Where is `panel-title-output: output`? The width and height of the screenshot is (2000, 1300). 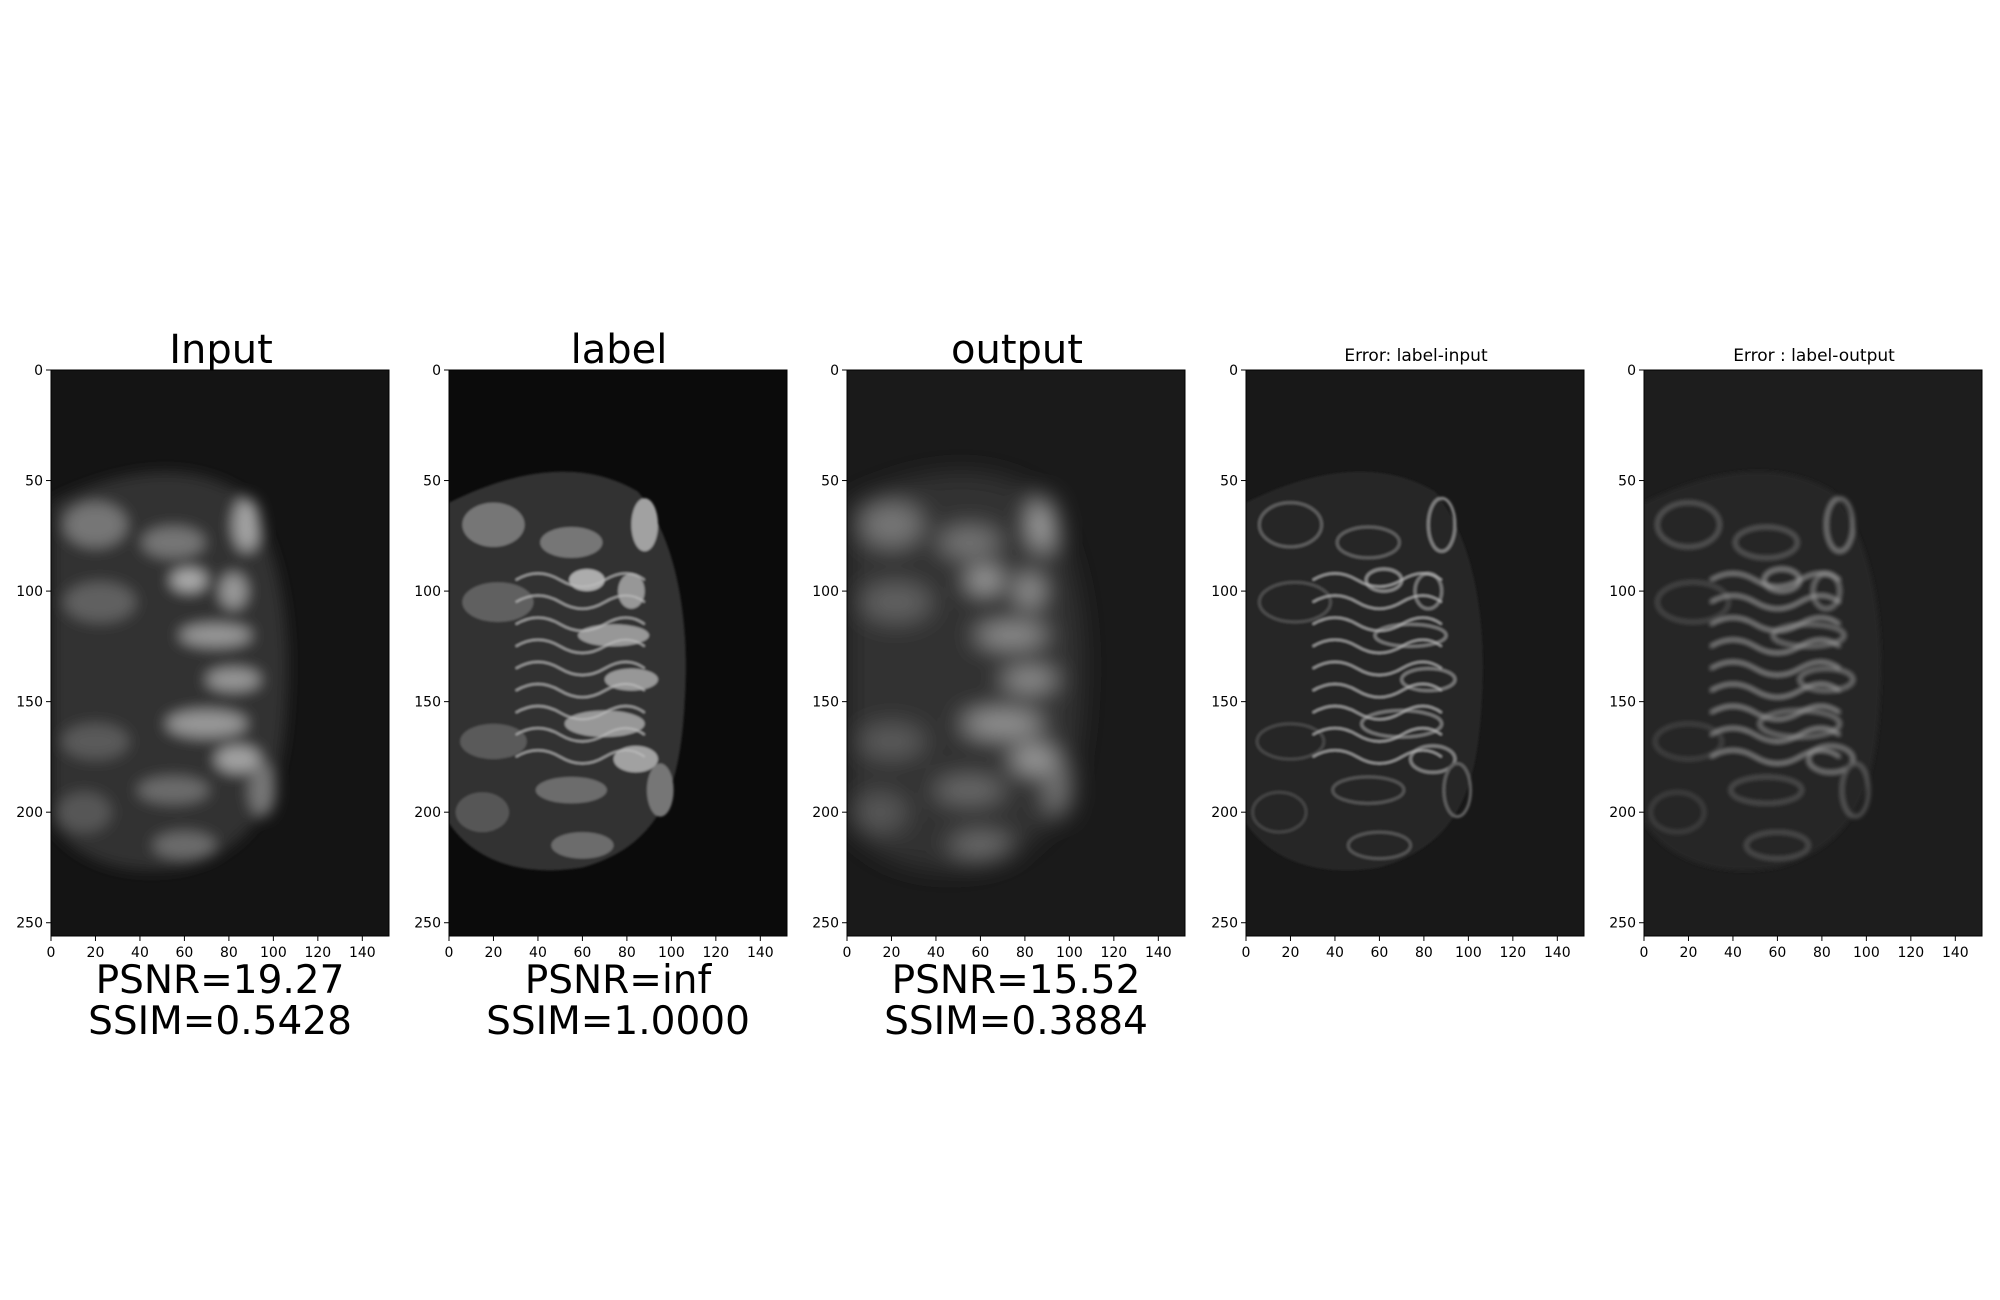 panel-title-output: output is located at coordinates (1017, 350).